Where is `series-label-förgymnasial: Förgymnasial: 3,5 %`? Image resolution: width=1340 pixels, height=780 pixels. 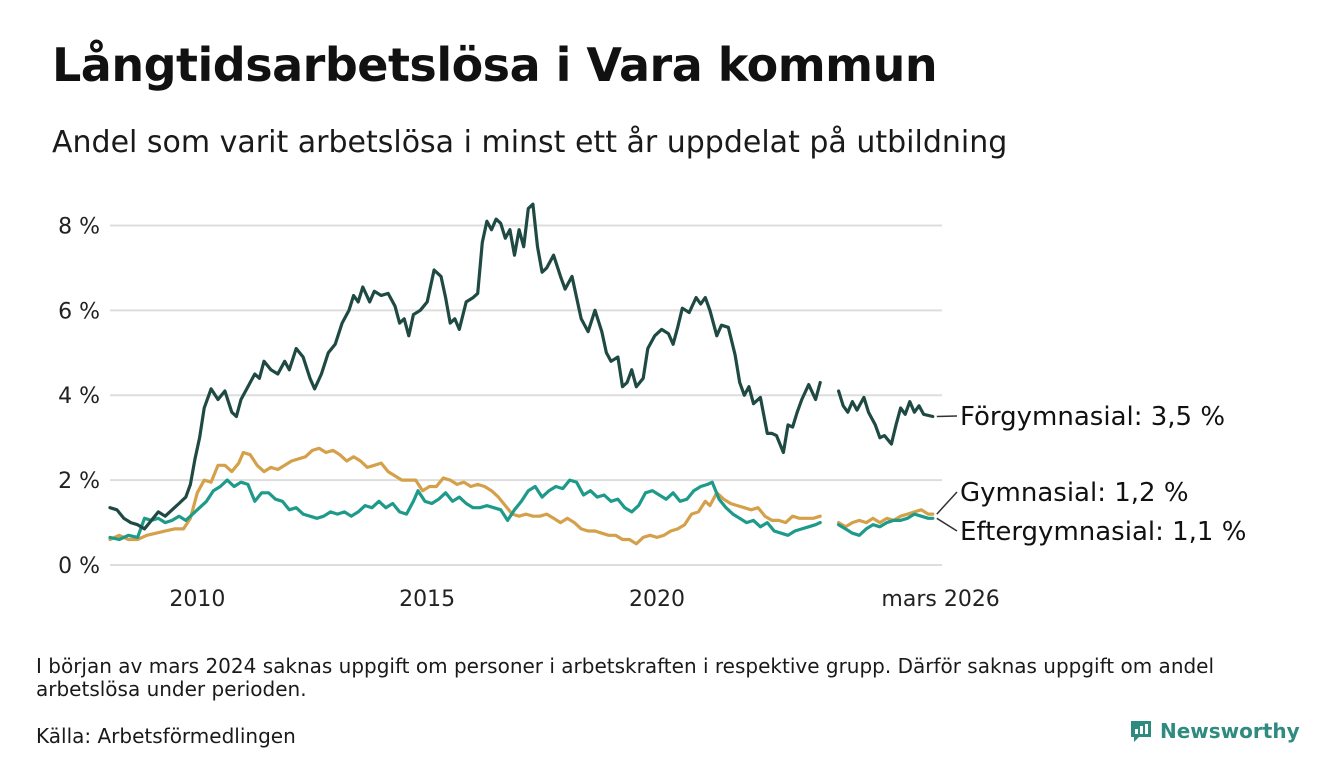
series-label-förgymnasial: Förgymnasial: 3,5 % is located at coordinates (1092, 417).